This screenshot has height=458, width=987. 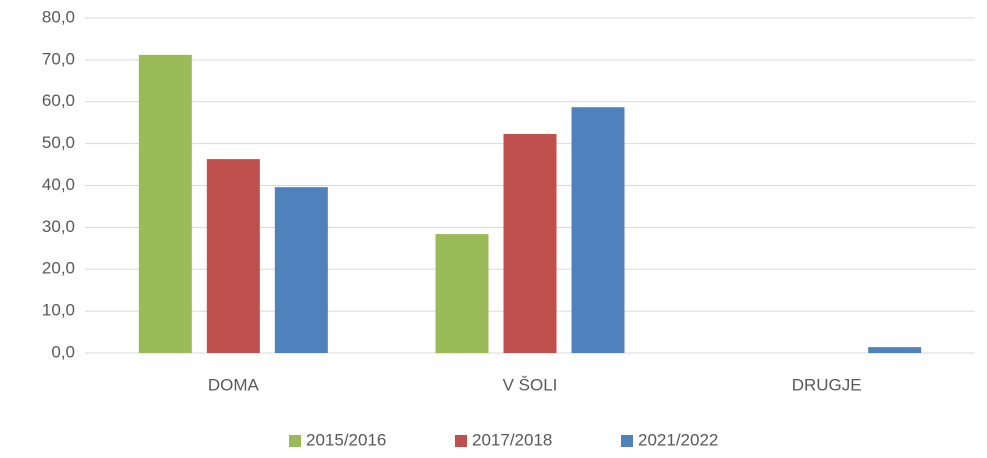 I want to click on y-tick-label: 10,0, so click(x=58, y=310).